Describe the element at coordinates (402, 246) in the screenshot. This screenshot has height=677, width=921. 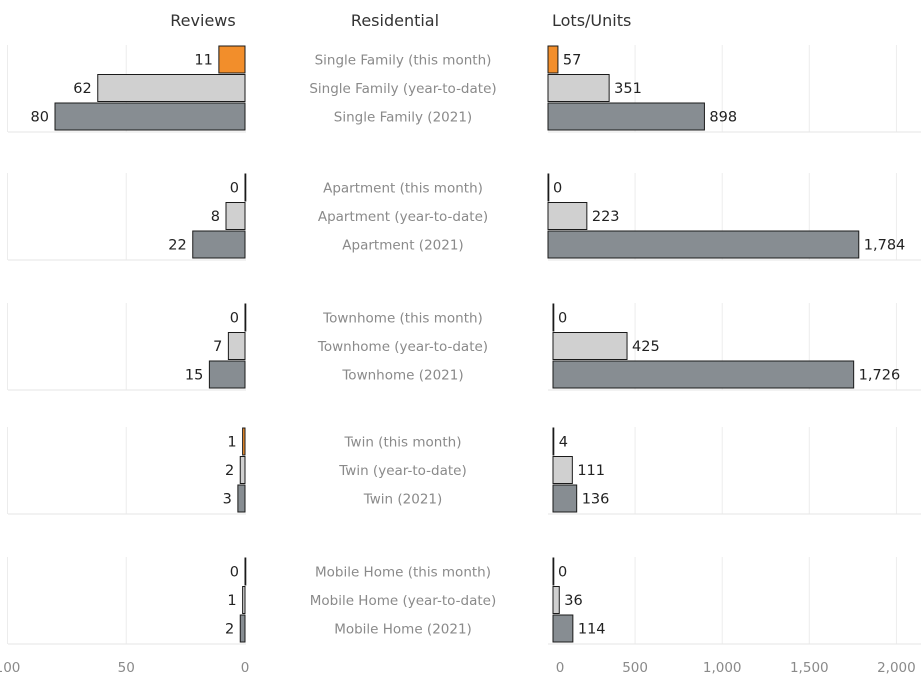
I see `category-label: Apartment (2021)` at that location.